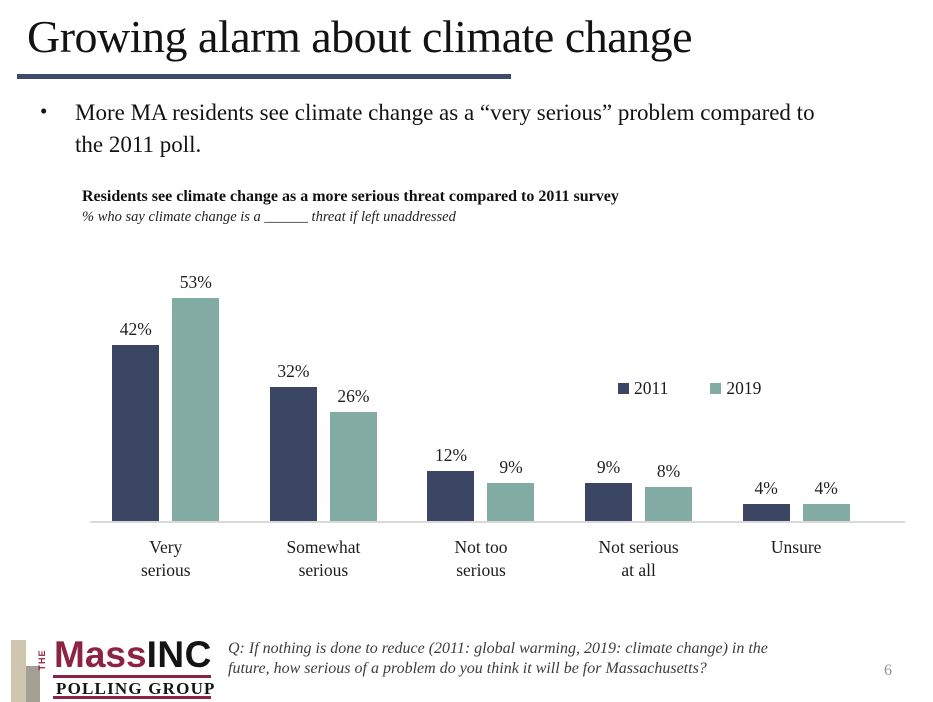 The height and width of the screenshot is (702, 933). I want to click on bar-pair: 9% 8%, so click(639, 489).